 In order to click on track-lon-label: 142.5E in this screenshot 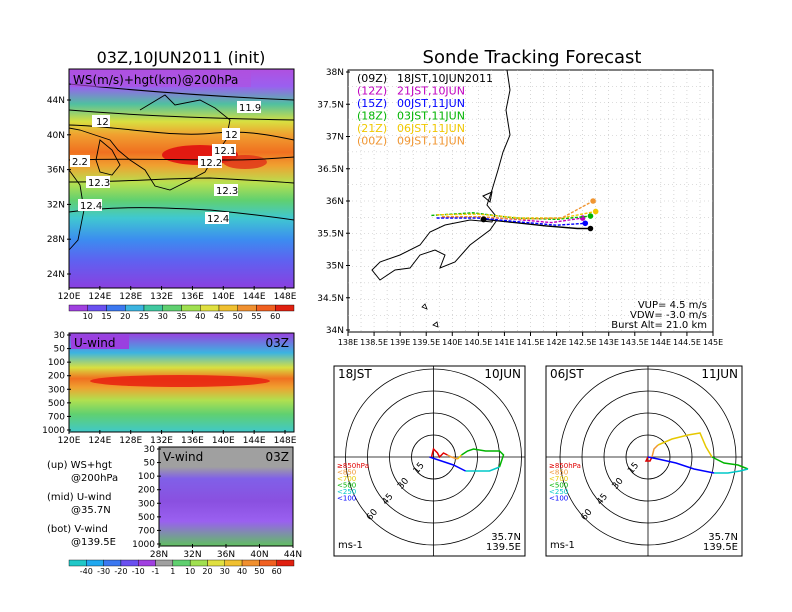, I will do `click(583, 342)`.